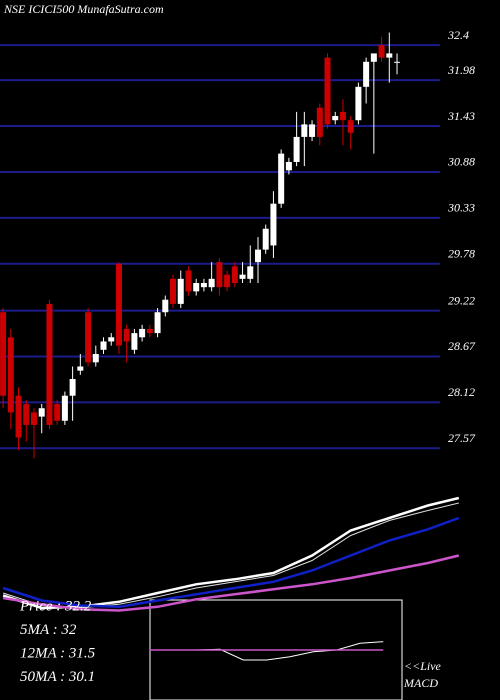 This screenshot has height=700, width=500. I want to click on annotation: 12MA : 31.5, so click(58, 653).